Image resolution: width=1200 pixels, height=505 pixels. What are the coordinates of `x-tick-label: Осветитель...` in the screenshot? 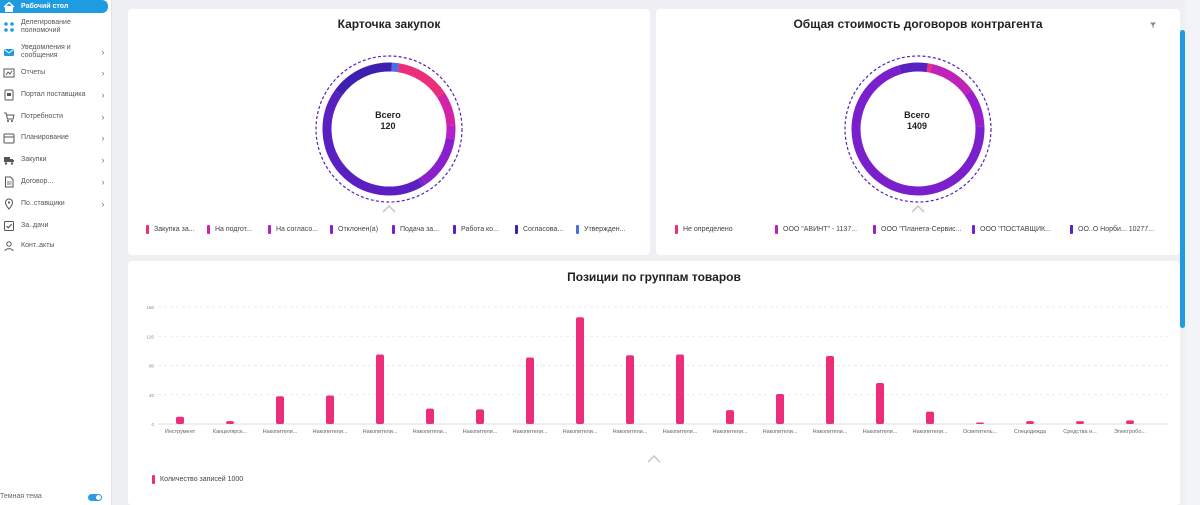 It's located at (980, 432).